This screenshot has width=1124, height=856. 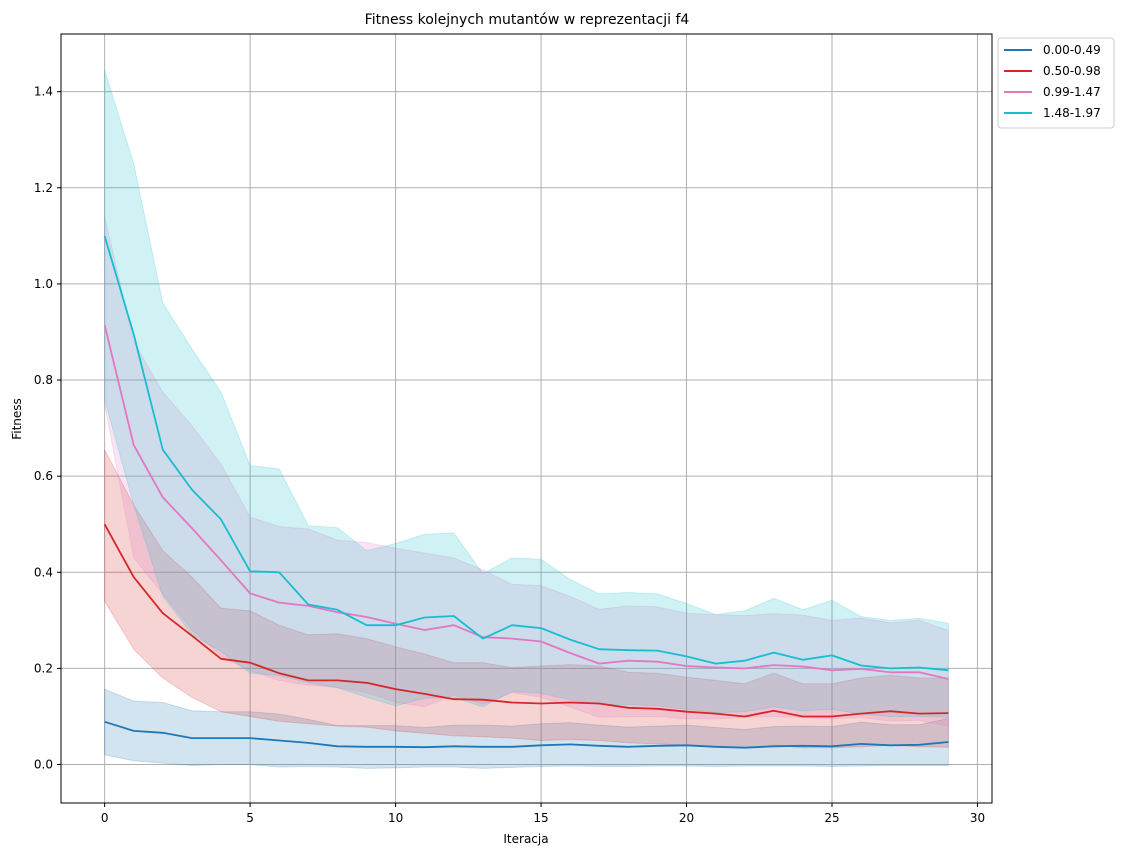 I want to click on x-tick-label: 0, so click(x=105, y=818).